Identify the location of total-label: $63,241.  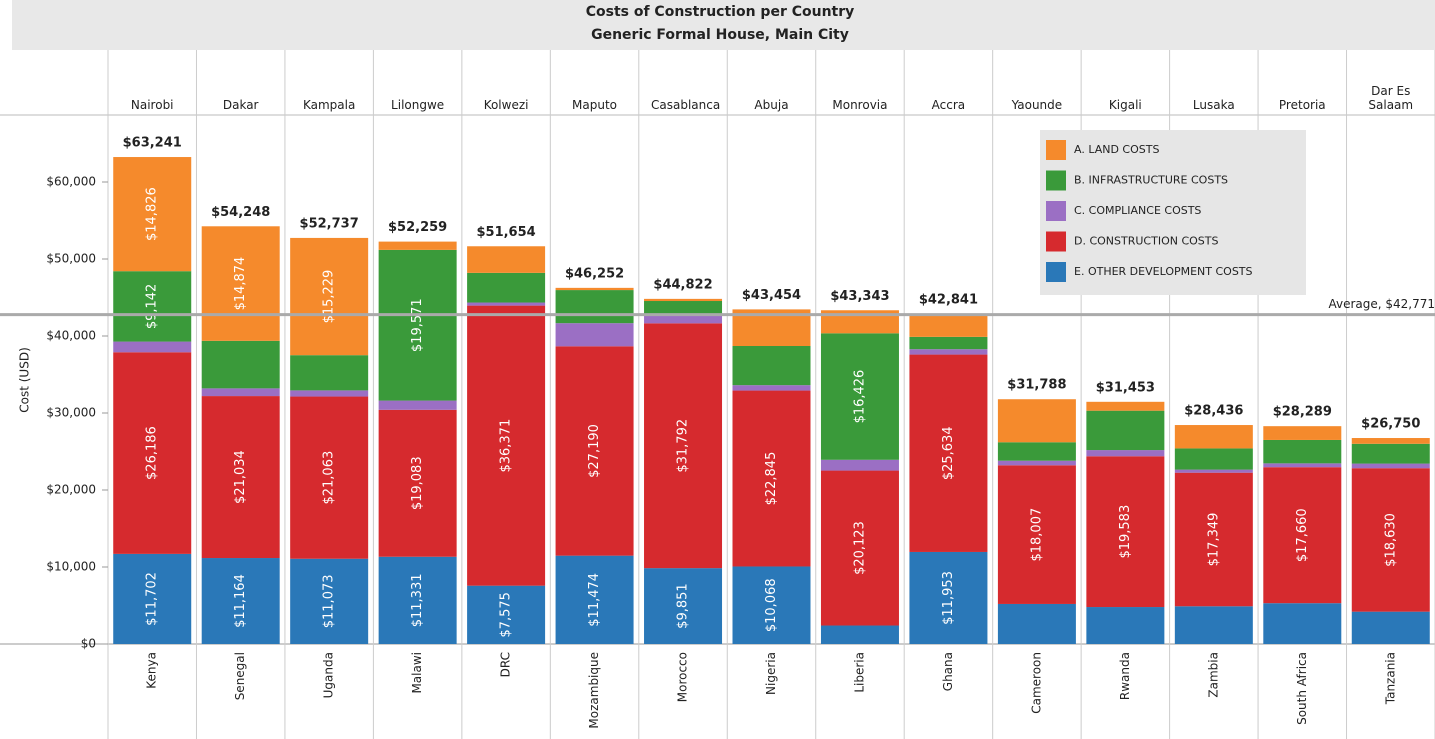
(152, 143).